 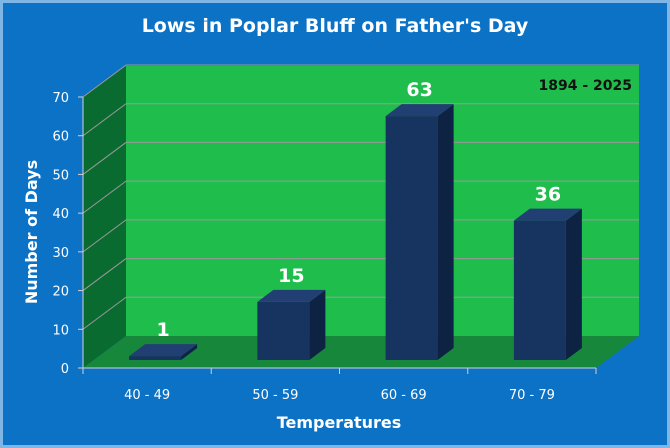 I want to click on x-tick-label: 70 - 79, so click(x=532, y=395).